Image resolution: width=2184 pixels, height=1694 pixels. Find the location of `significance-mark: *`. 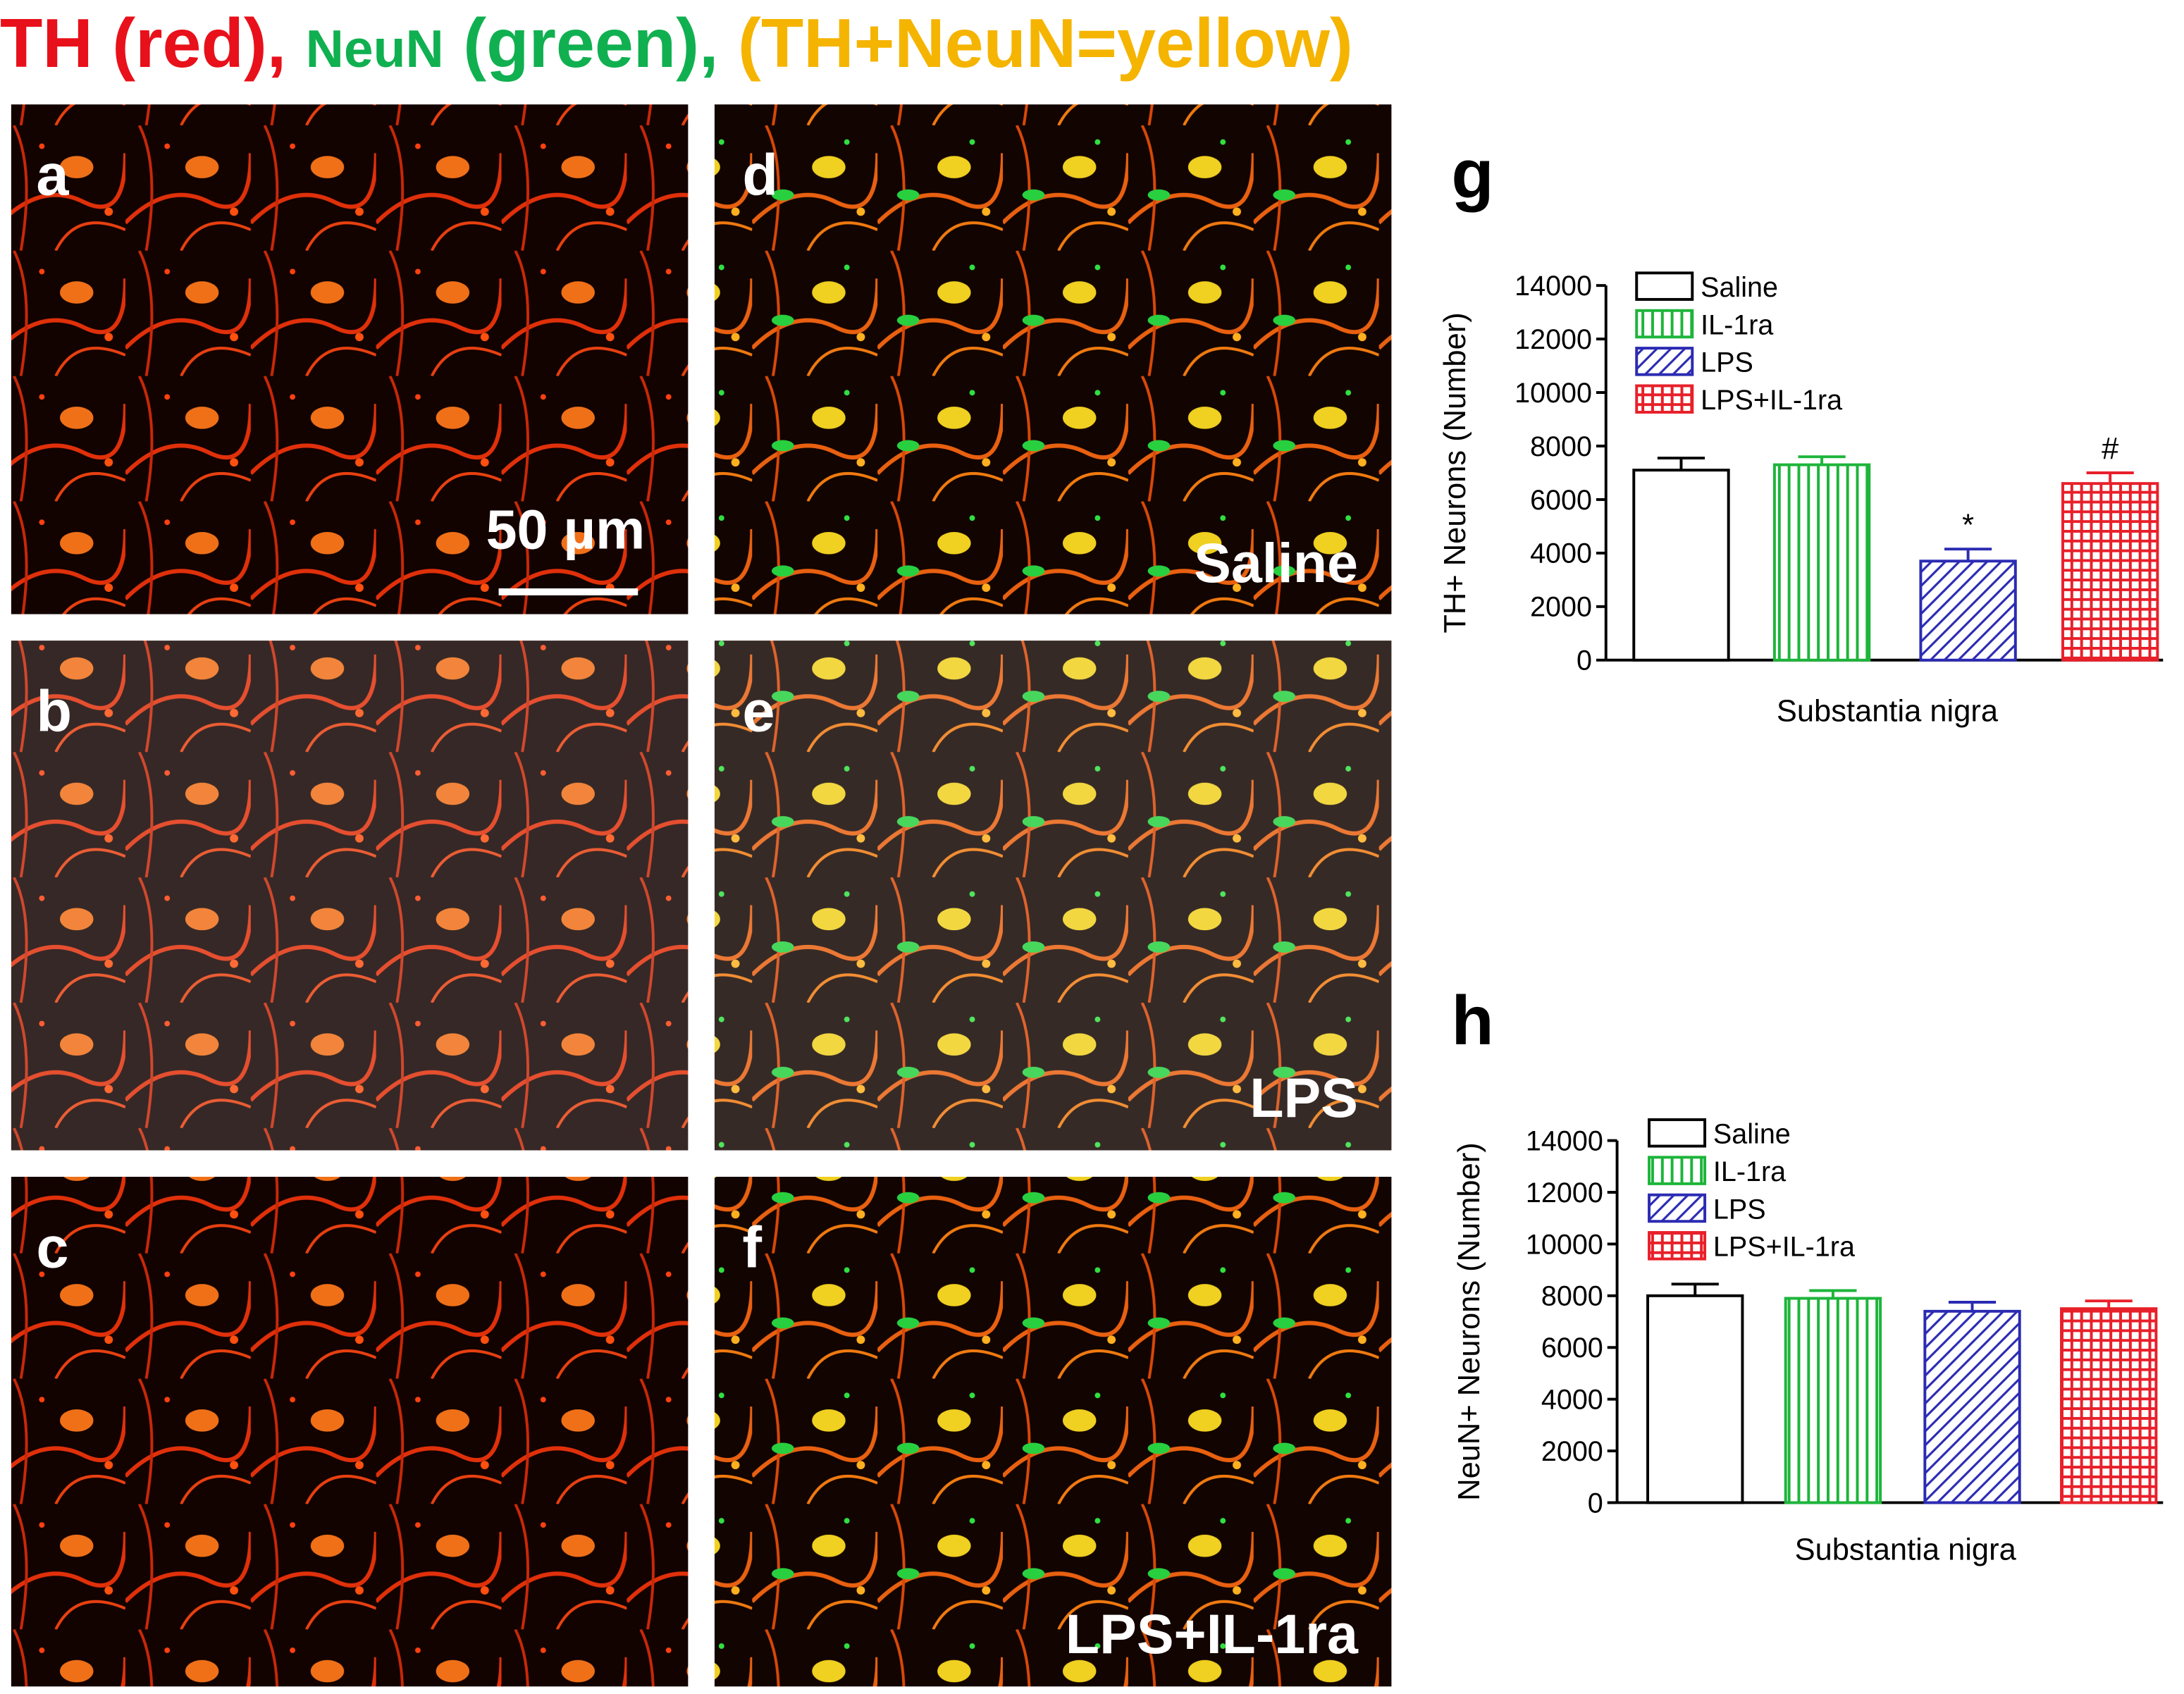

significance-mark: * is located at coordinates (1968, 525).